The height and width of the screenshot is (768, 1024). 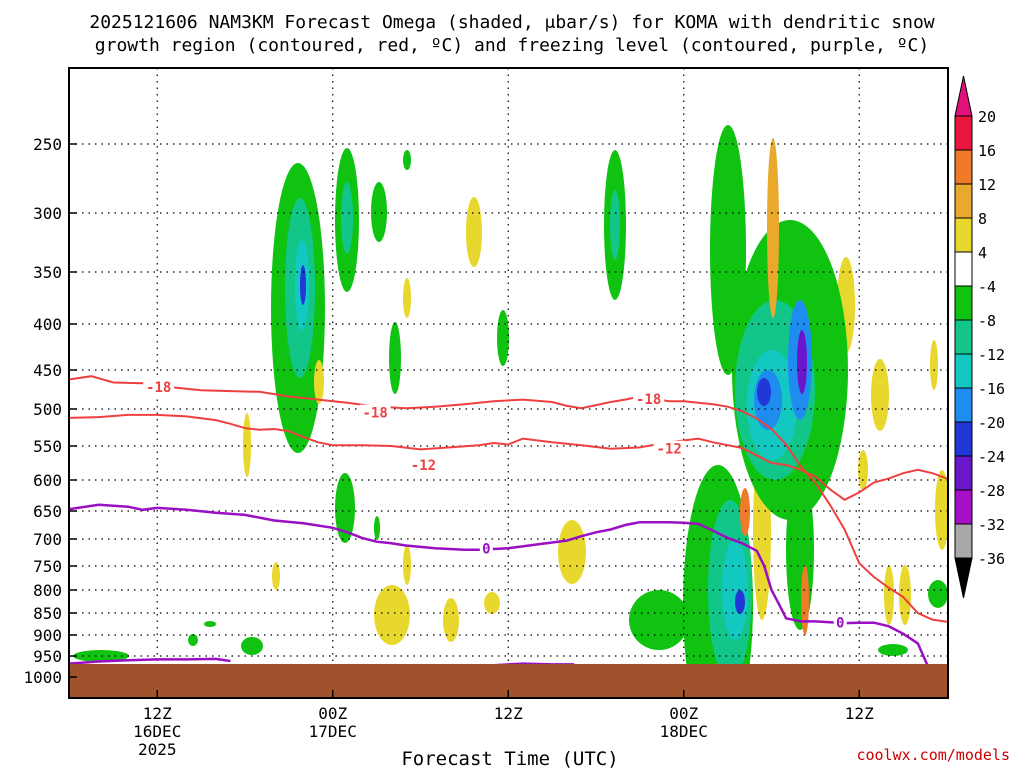 What do you see at coordinates (982, 253) in the screenshot?
I see `colorbar-label: 4` at bounding box center [982, 253].